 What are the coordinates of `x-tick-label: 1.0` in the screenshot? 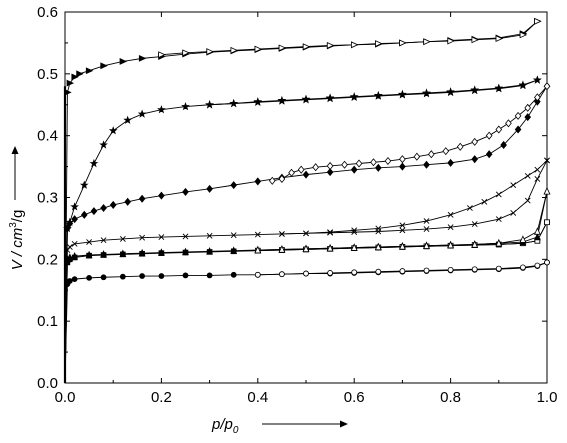 It's located at (547, 397).